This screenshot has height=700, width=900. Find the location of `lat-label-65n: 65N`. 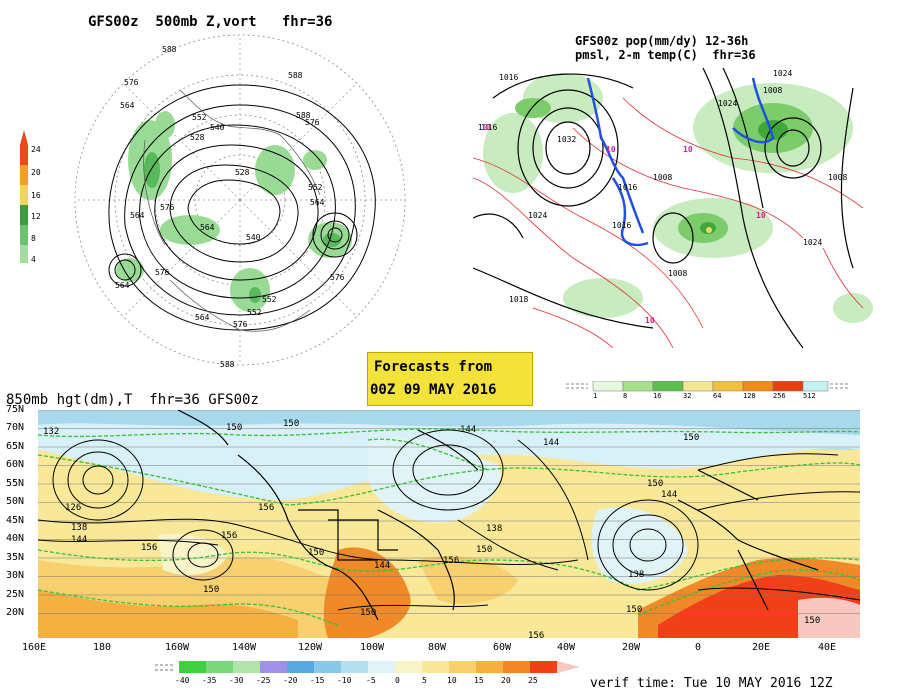

lat-label-65n: 65N is located at coordinates (15, 446).